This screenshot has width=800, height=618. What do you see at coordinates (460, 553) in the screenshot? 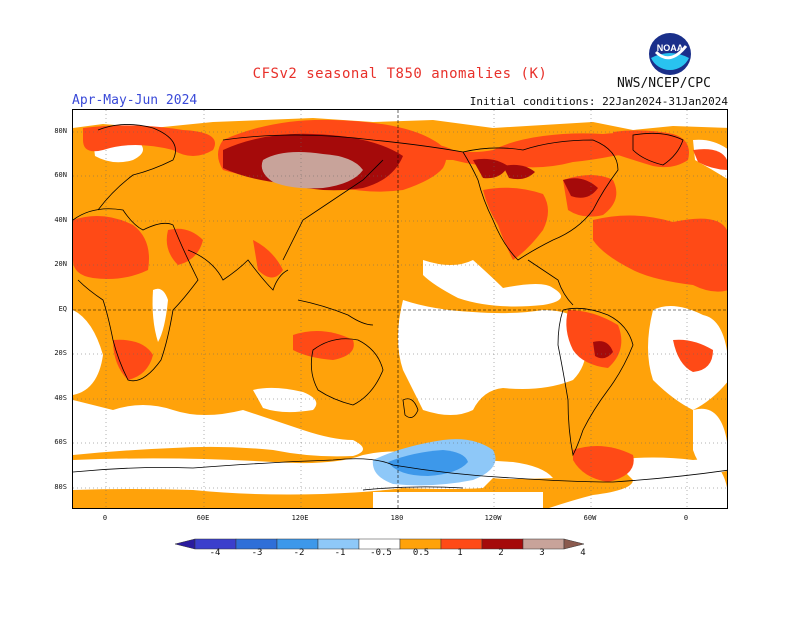
I see `colorbar-label: 1` at bounding box center [460, 553].